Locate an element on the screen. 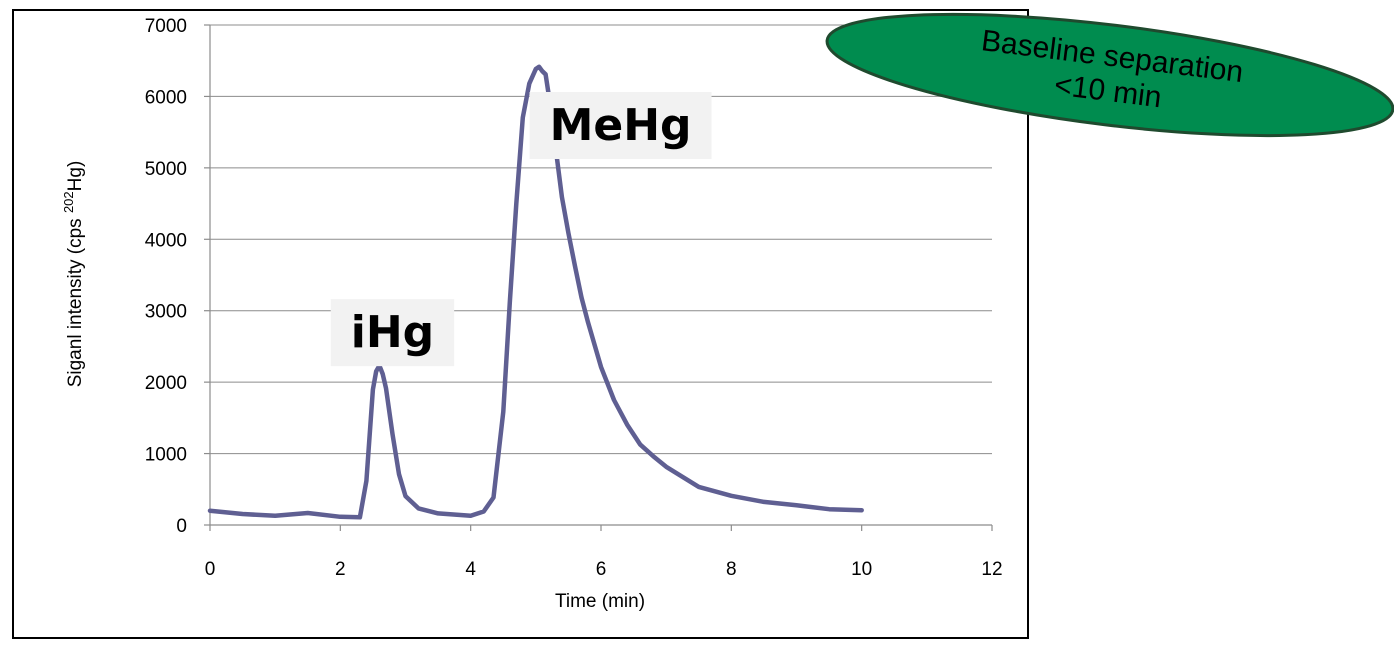 This screenshot has width=1394, height=647. x-tick-label: 6 is located at coordinates (601, 569).